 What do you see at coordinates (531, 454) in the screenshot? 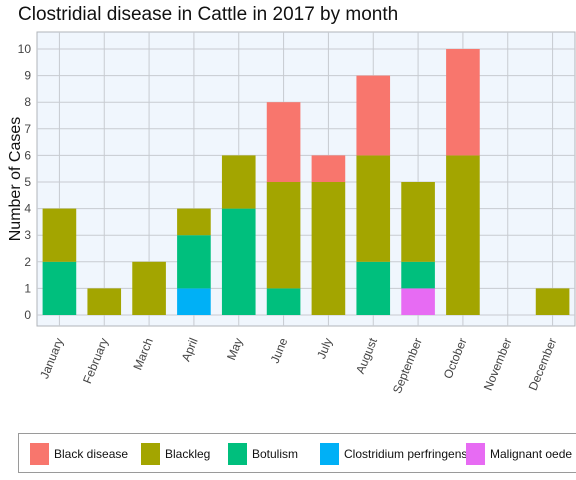
I see `legend-label: Malignant oede` at bounding box center [531, 454].